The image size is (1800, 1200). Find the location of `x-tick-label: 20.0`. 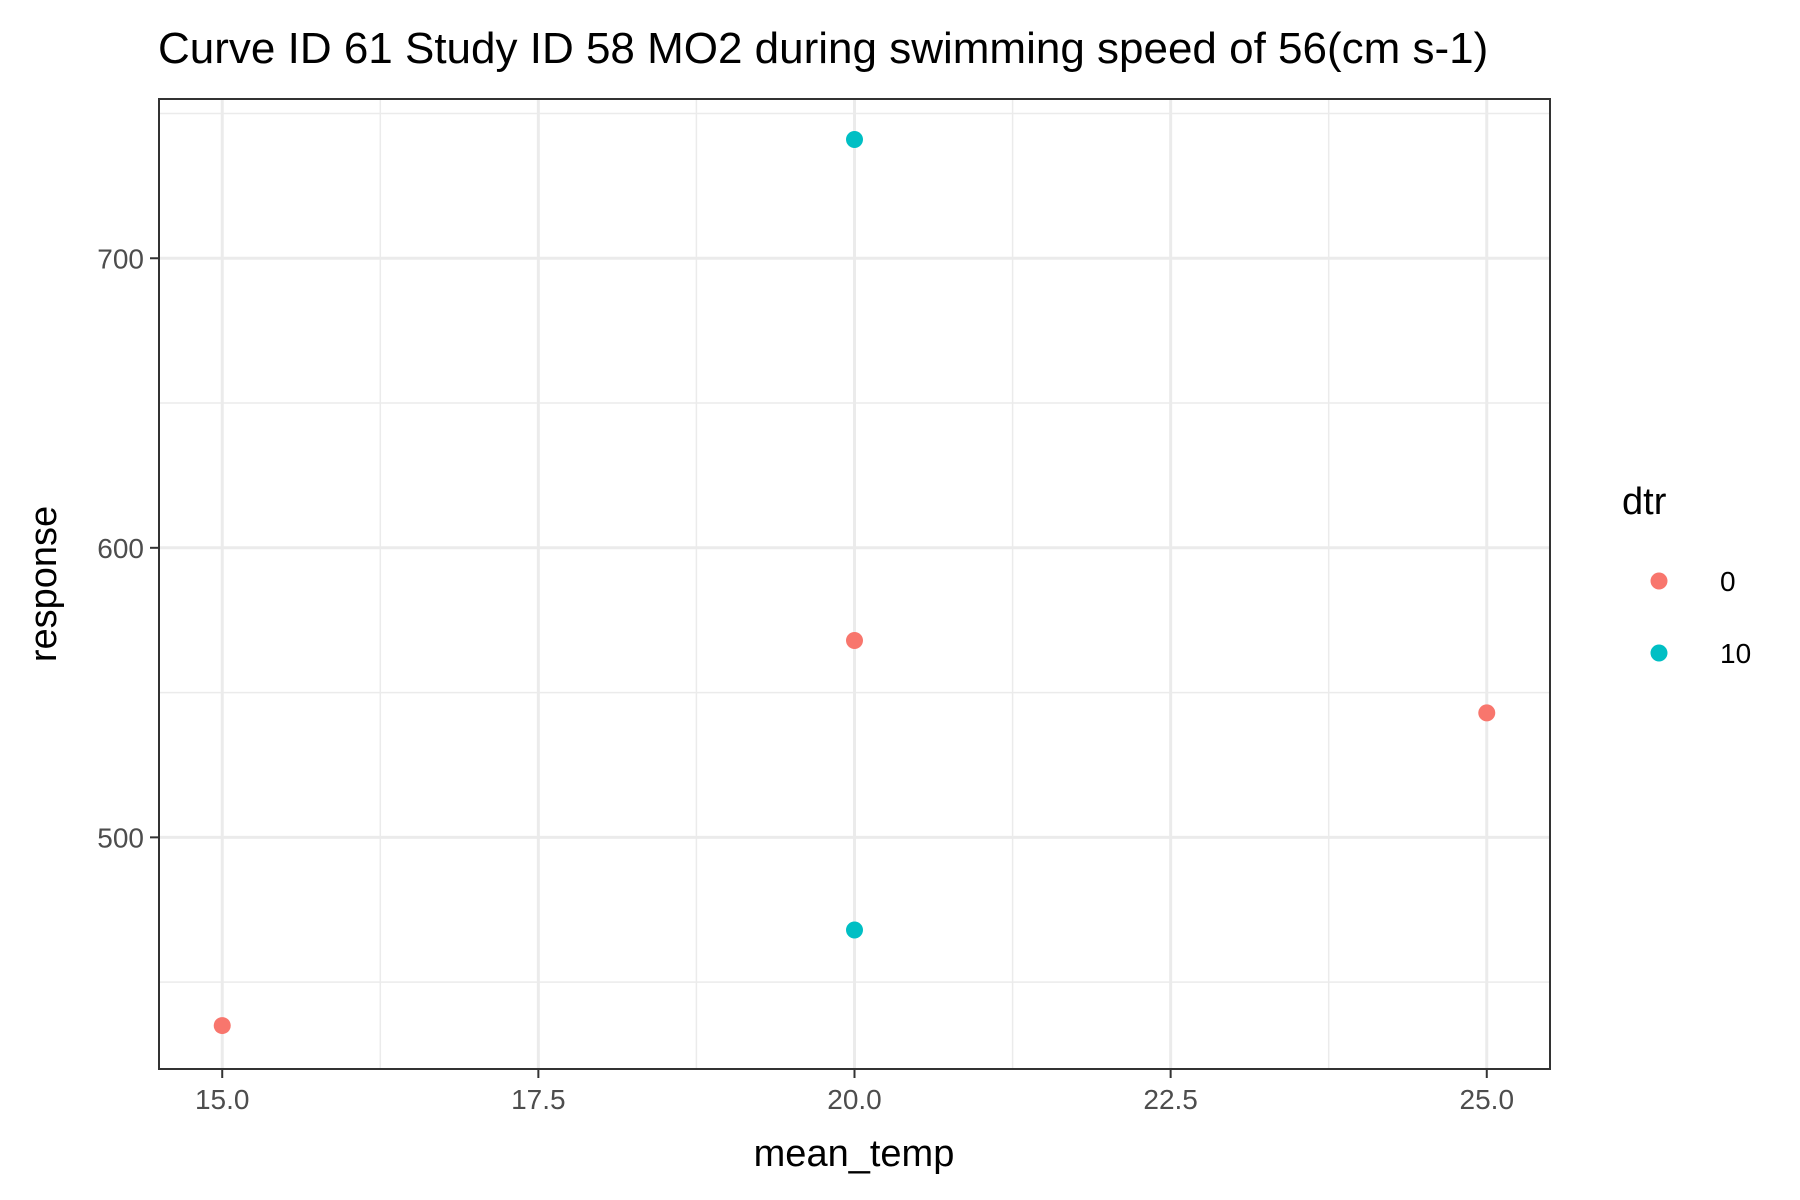

x-tick-label: 20.0 is located at coordinates (854, 1099).